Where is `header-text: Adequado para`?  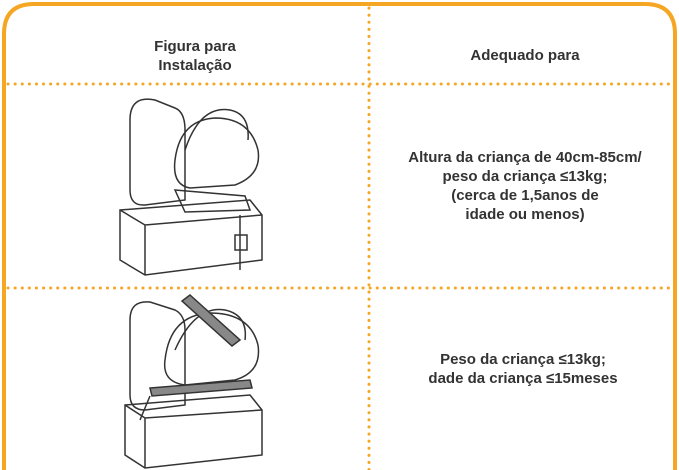
header-text: Adequado para is located at coordinates (525, 55).